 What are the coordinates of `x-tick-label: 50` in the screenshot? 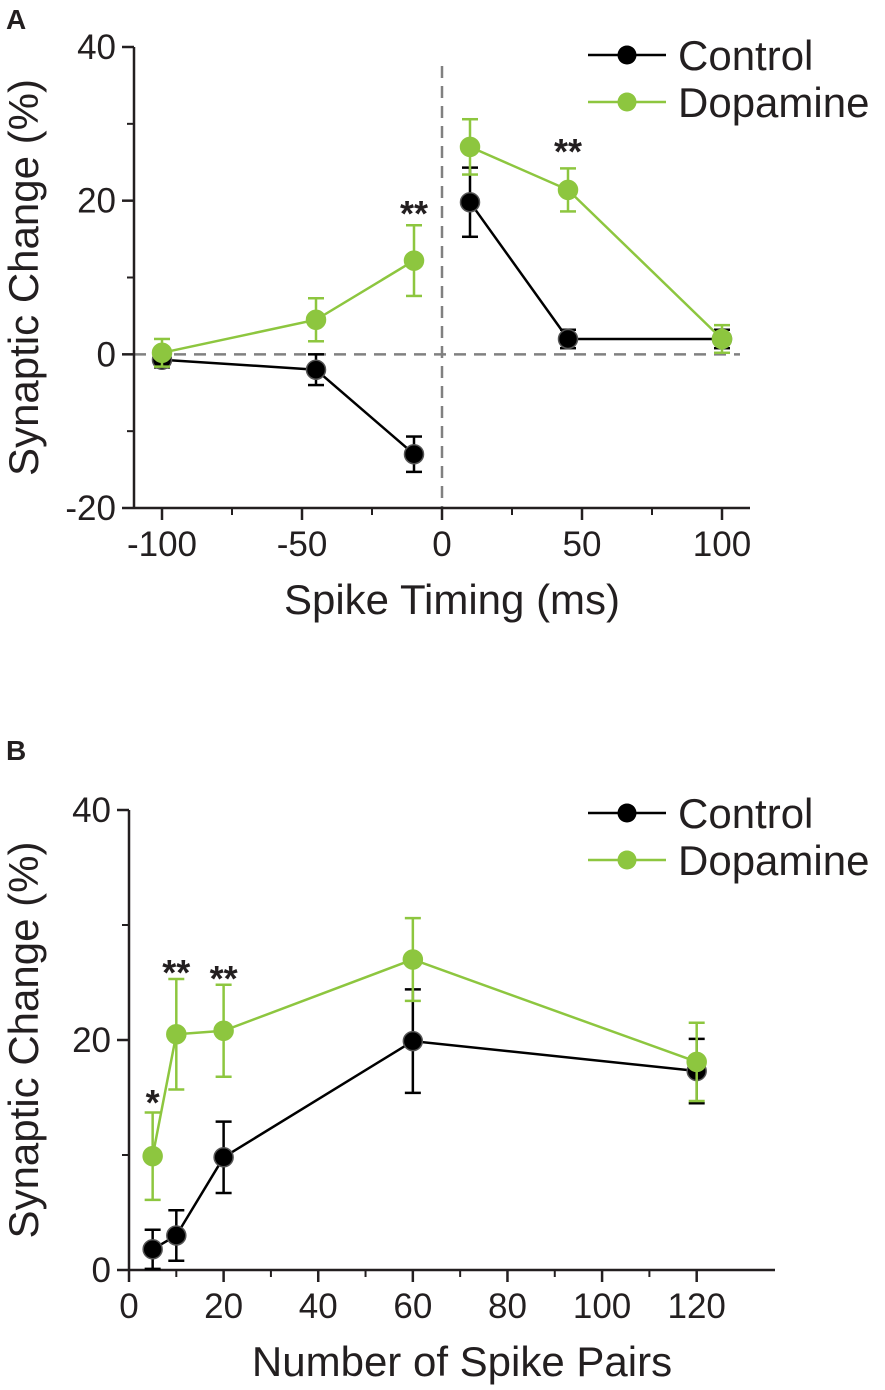 It's located at (582, 544).